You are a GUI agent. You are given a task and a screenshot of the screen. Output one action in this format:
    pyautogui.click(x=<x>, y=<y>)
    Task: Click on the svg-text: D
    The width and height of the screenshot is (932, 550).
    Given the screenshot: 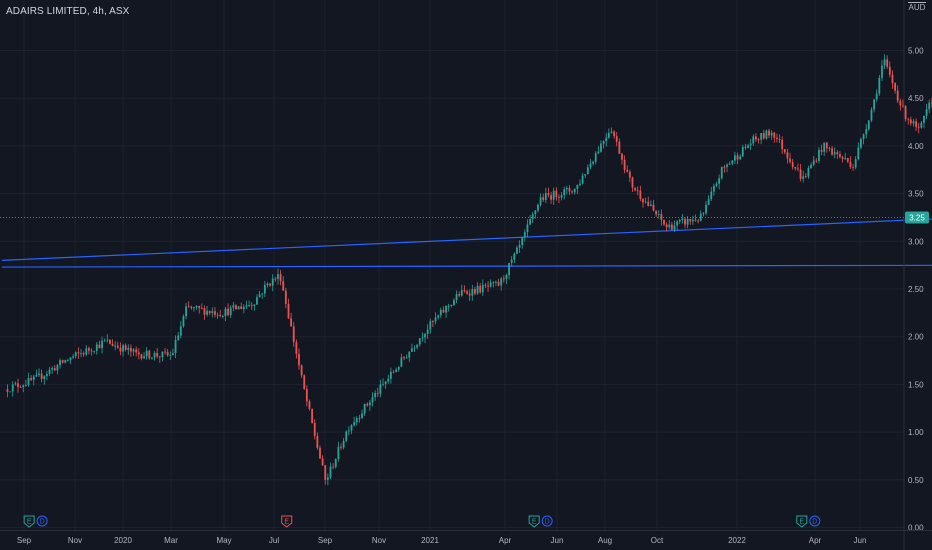 What is the action you would take?
    pyautogui.click(x=814, y=522)
    